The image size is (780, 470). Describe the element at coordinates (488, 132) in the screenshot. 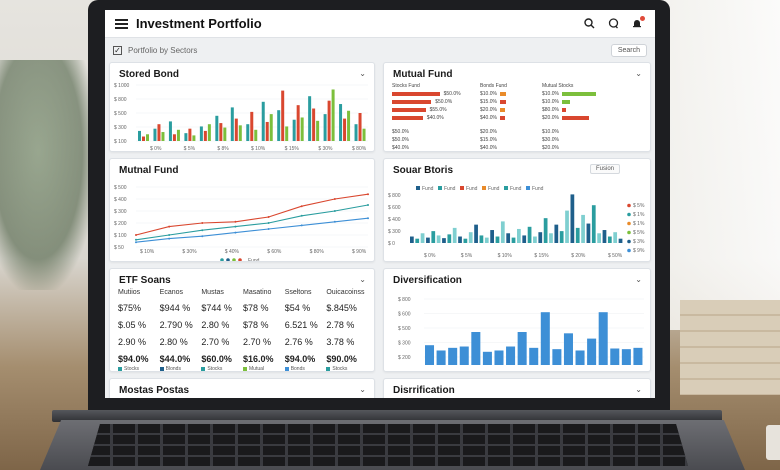

I see `mf-cell-value: $20.0%` at that location.